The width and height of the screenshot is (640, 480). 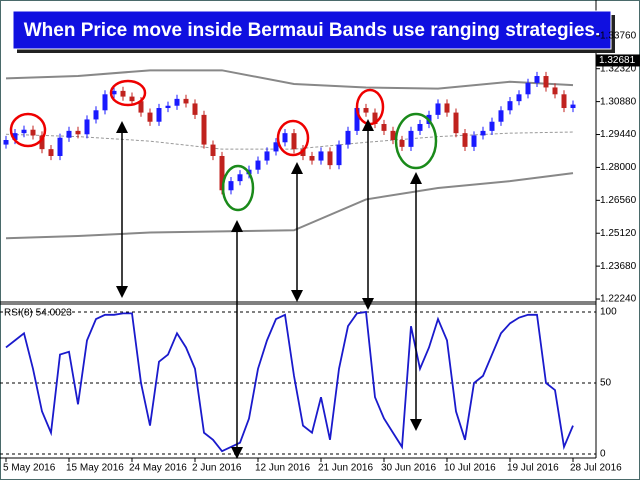 What do you see at coordinates (470, 468) in the screenshot?
I see `x-tick-label: 10 Jul 2016` at bounding box center [470, 468].